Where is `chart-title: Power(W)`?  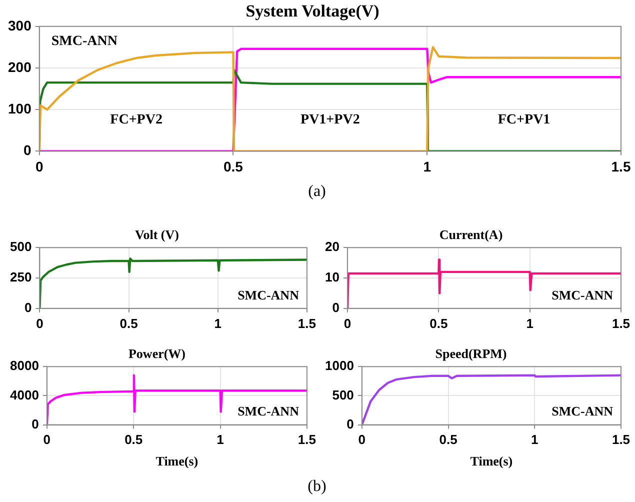
chart-title: Power(W) is located at coordinates (157, 354).